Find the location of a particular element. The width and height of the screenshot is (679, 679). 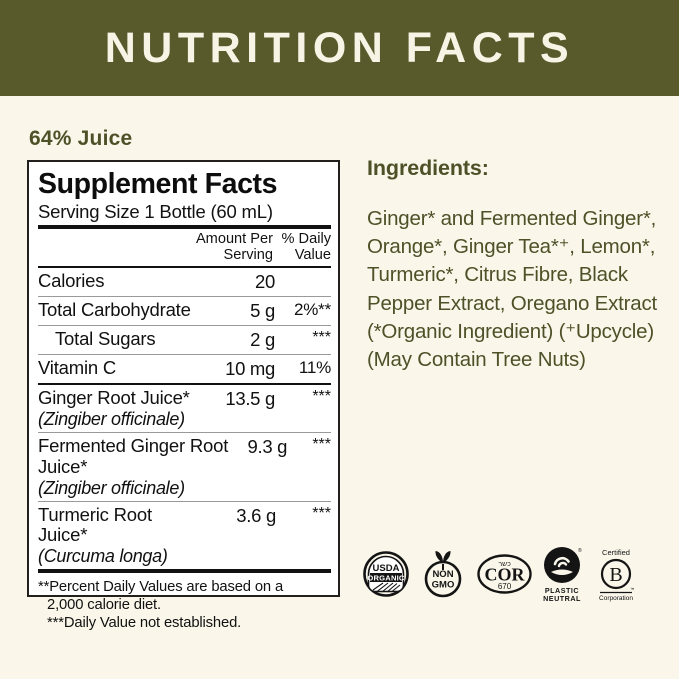

nutrient-amount: 5 g is located at coordinates (262, 311).